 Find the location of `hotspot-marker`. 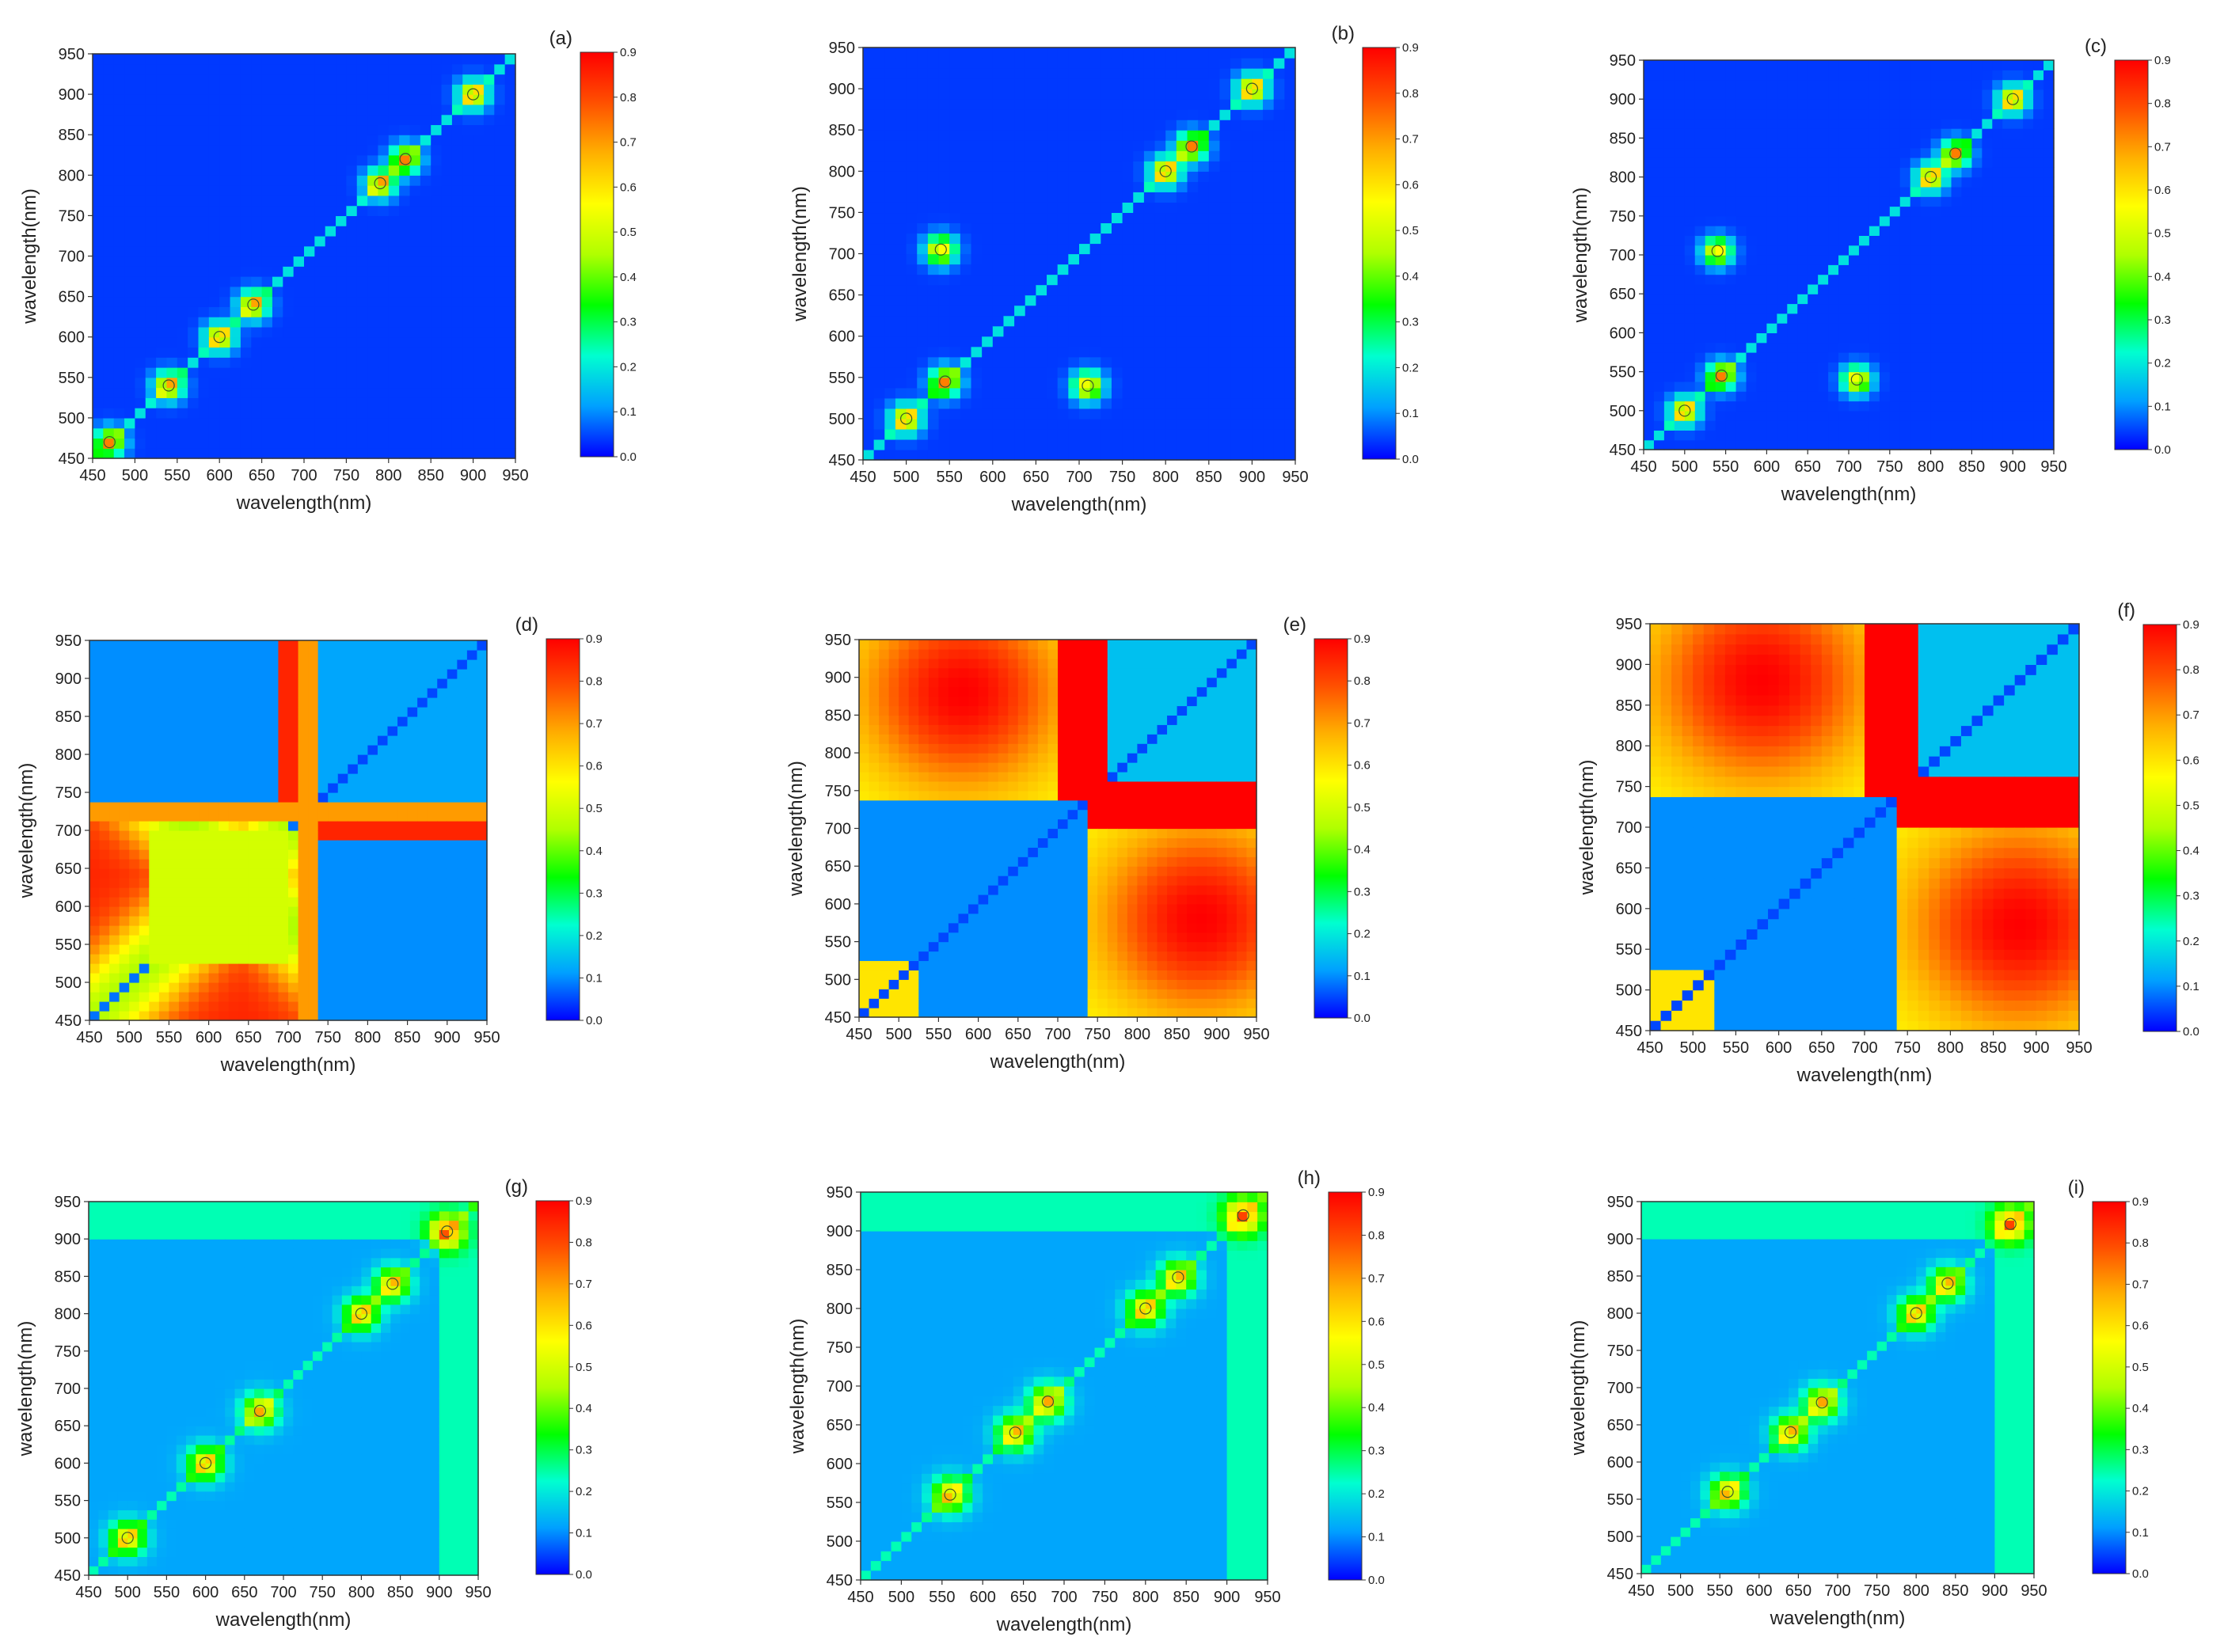

hotspot-marker is located at coordinates (1717, 251).